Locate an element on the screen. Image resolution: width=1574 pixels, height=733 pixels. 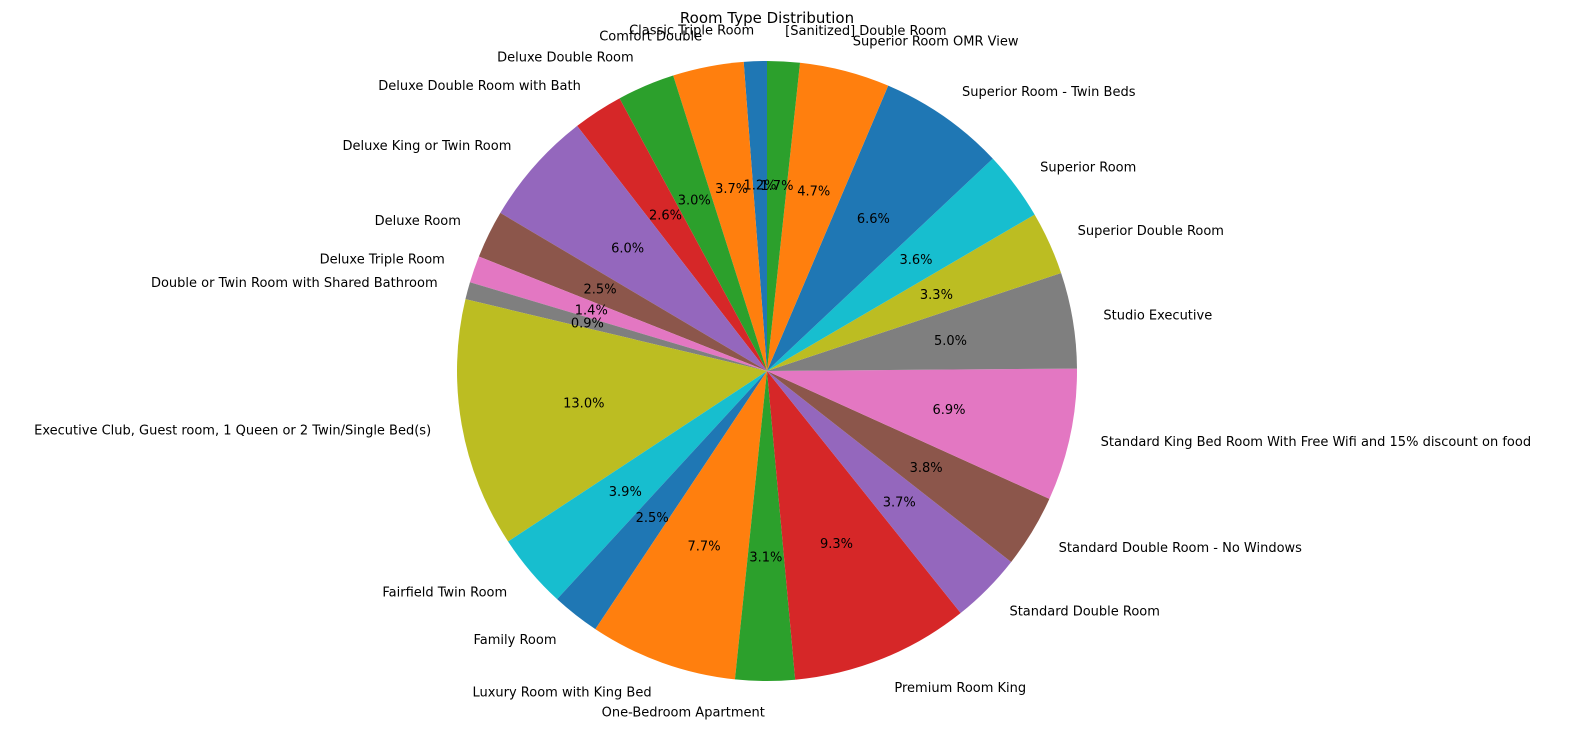
slice-percentage-label: 0.9% is located at coordinates (587, 323).